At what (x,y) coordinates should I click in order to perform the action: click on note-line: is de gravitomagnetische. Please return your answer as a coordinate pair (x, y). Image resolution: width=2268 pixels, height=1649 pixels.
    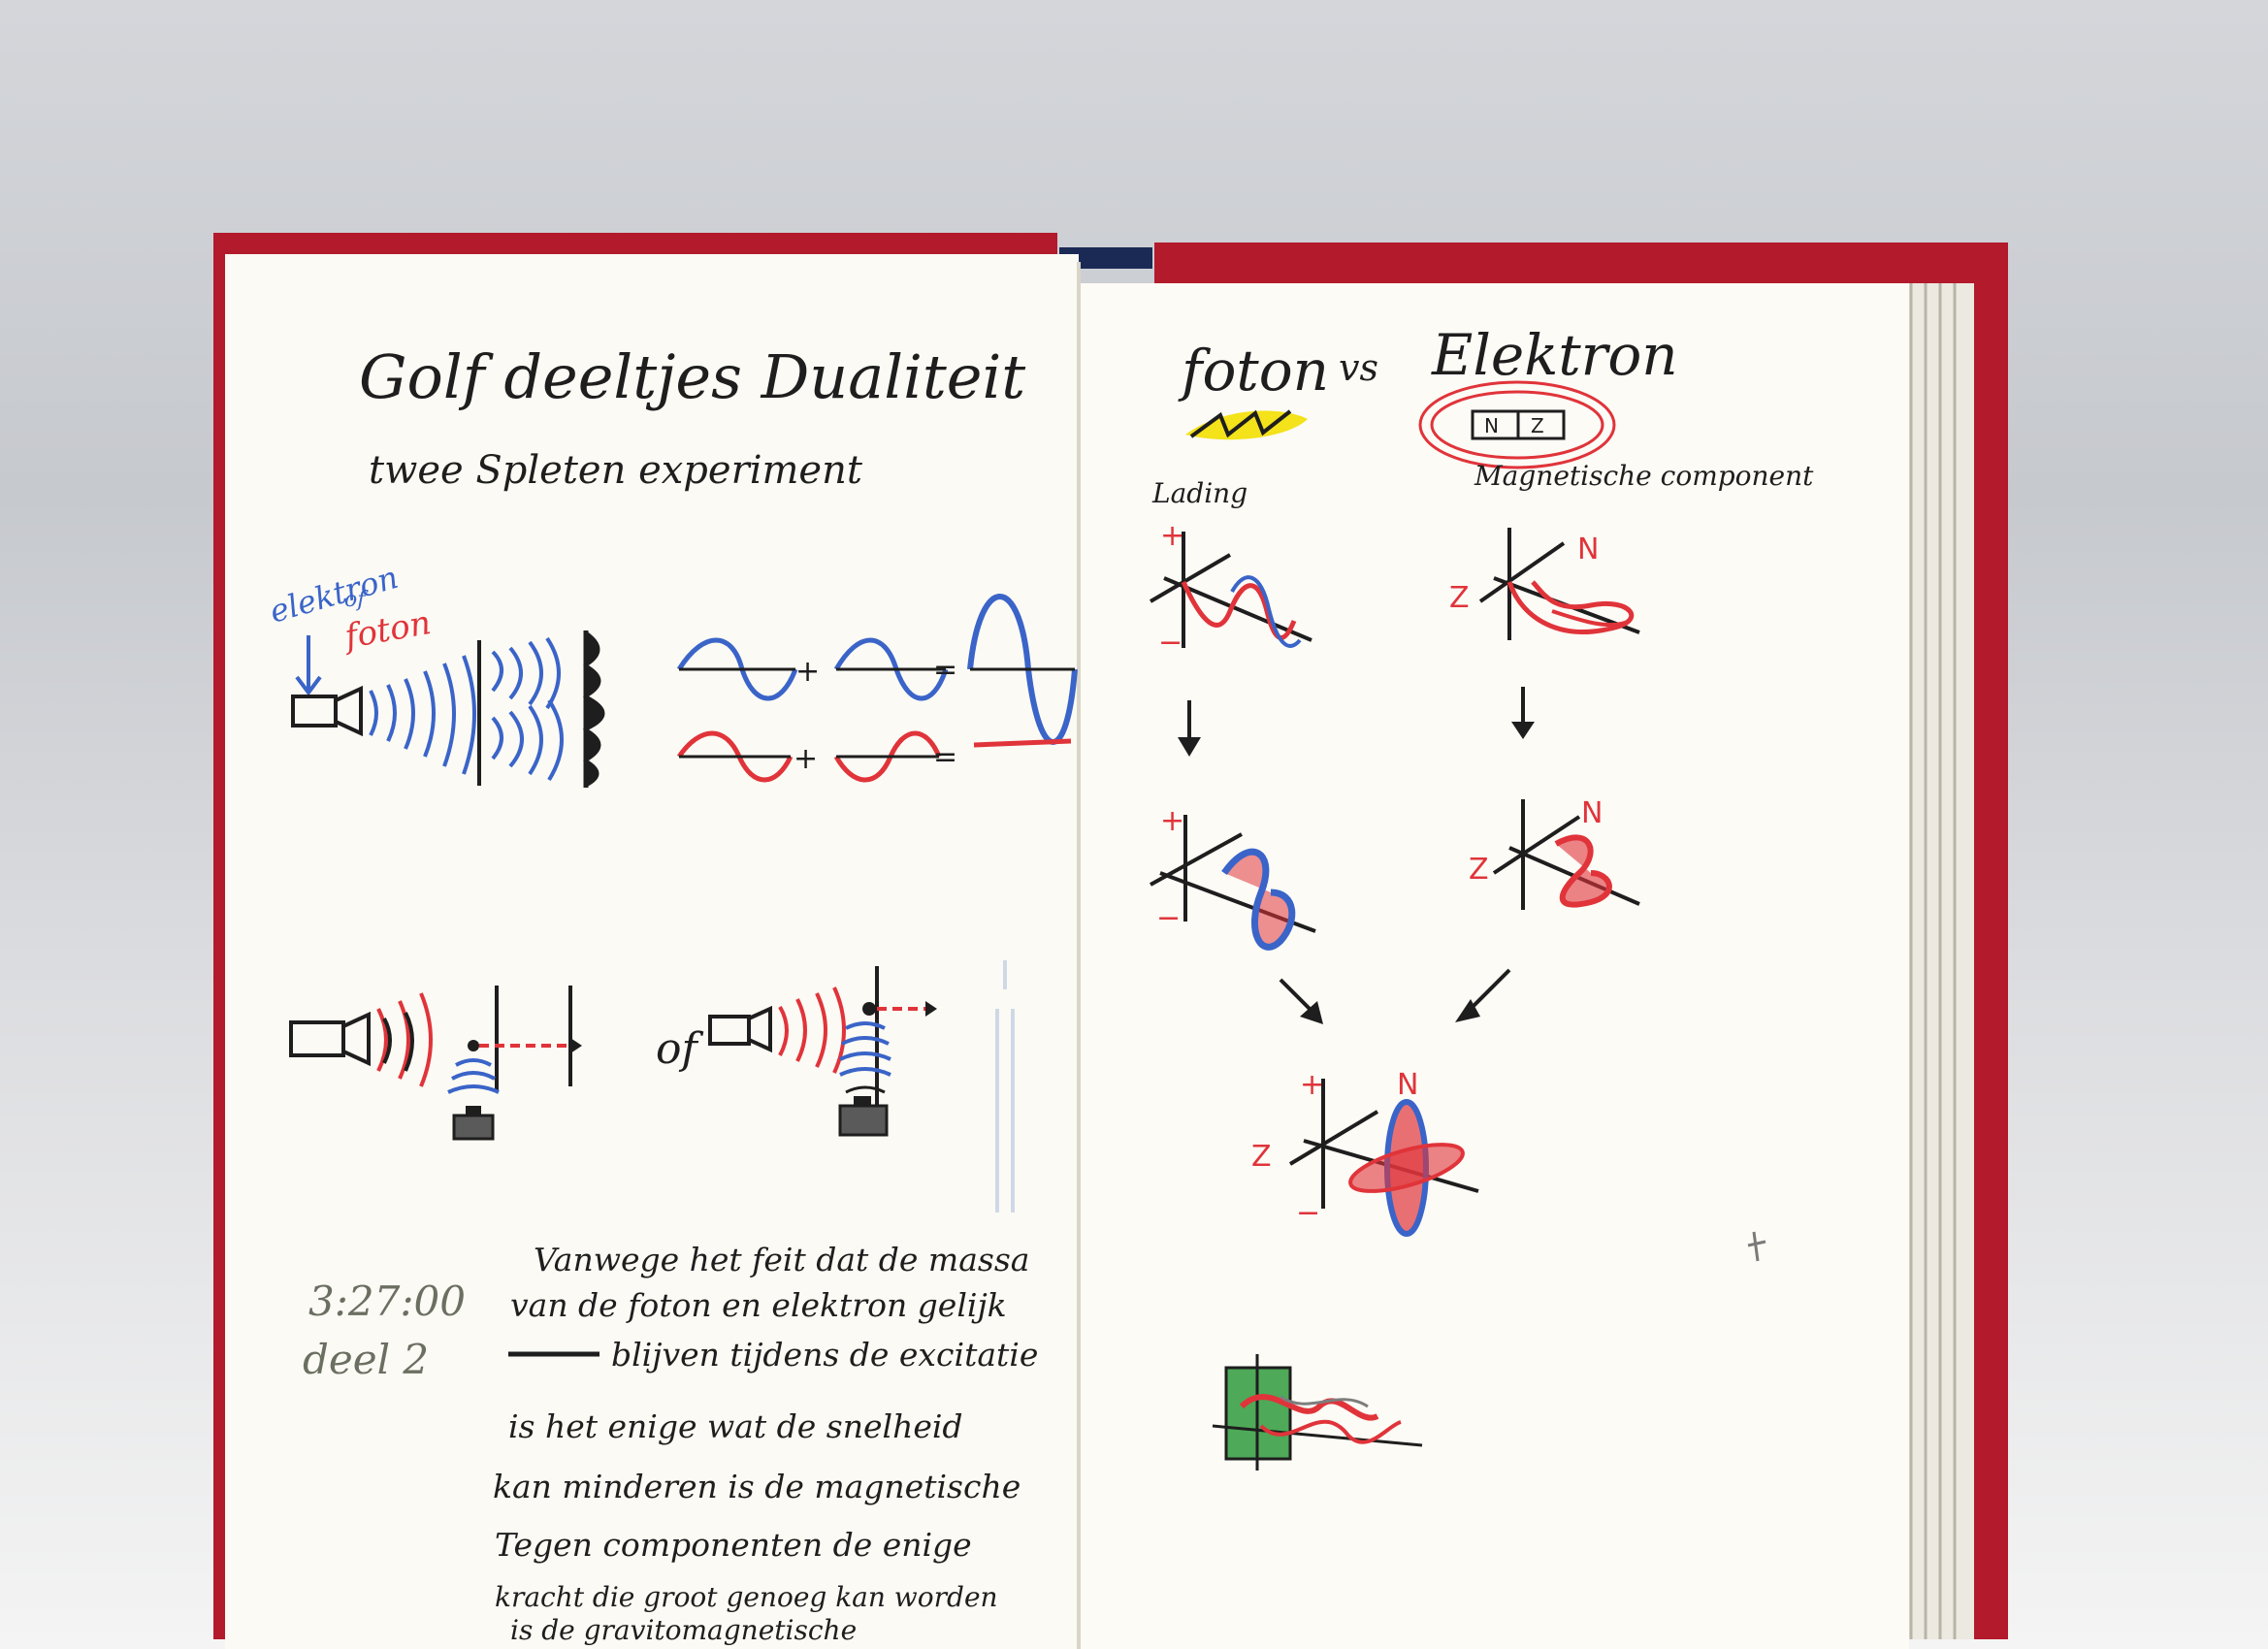
    Looking at the image, I should click on (683, 1630).